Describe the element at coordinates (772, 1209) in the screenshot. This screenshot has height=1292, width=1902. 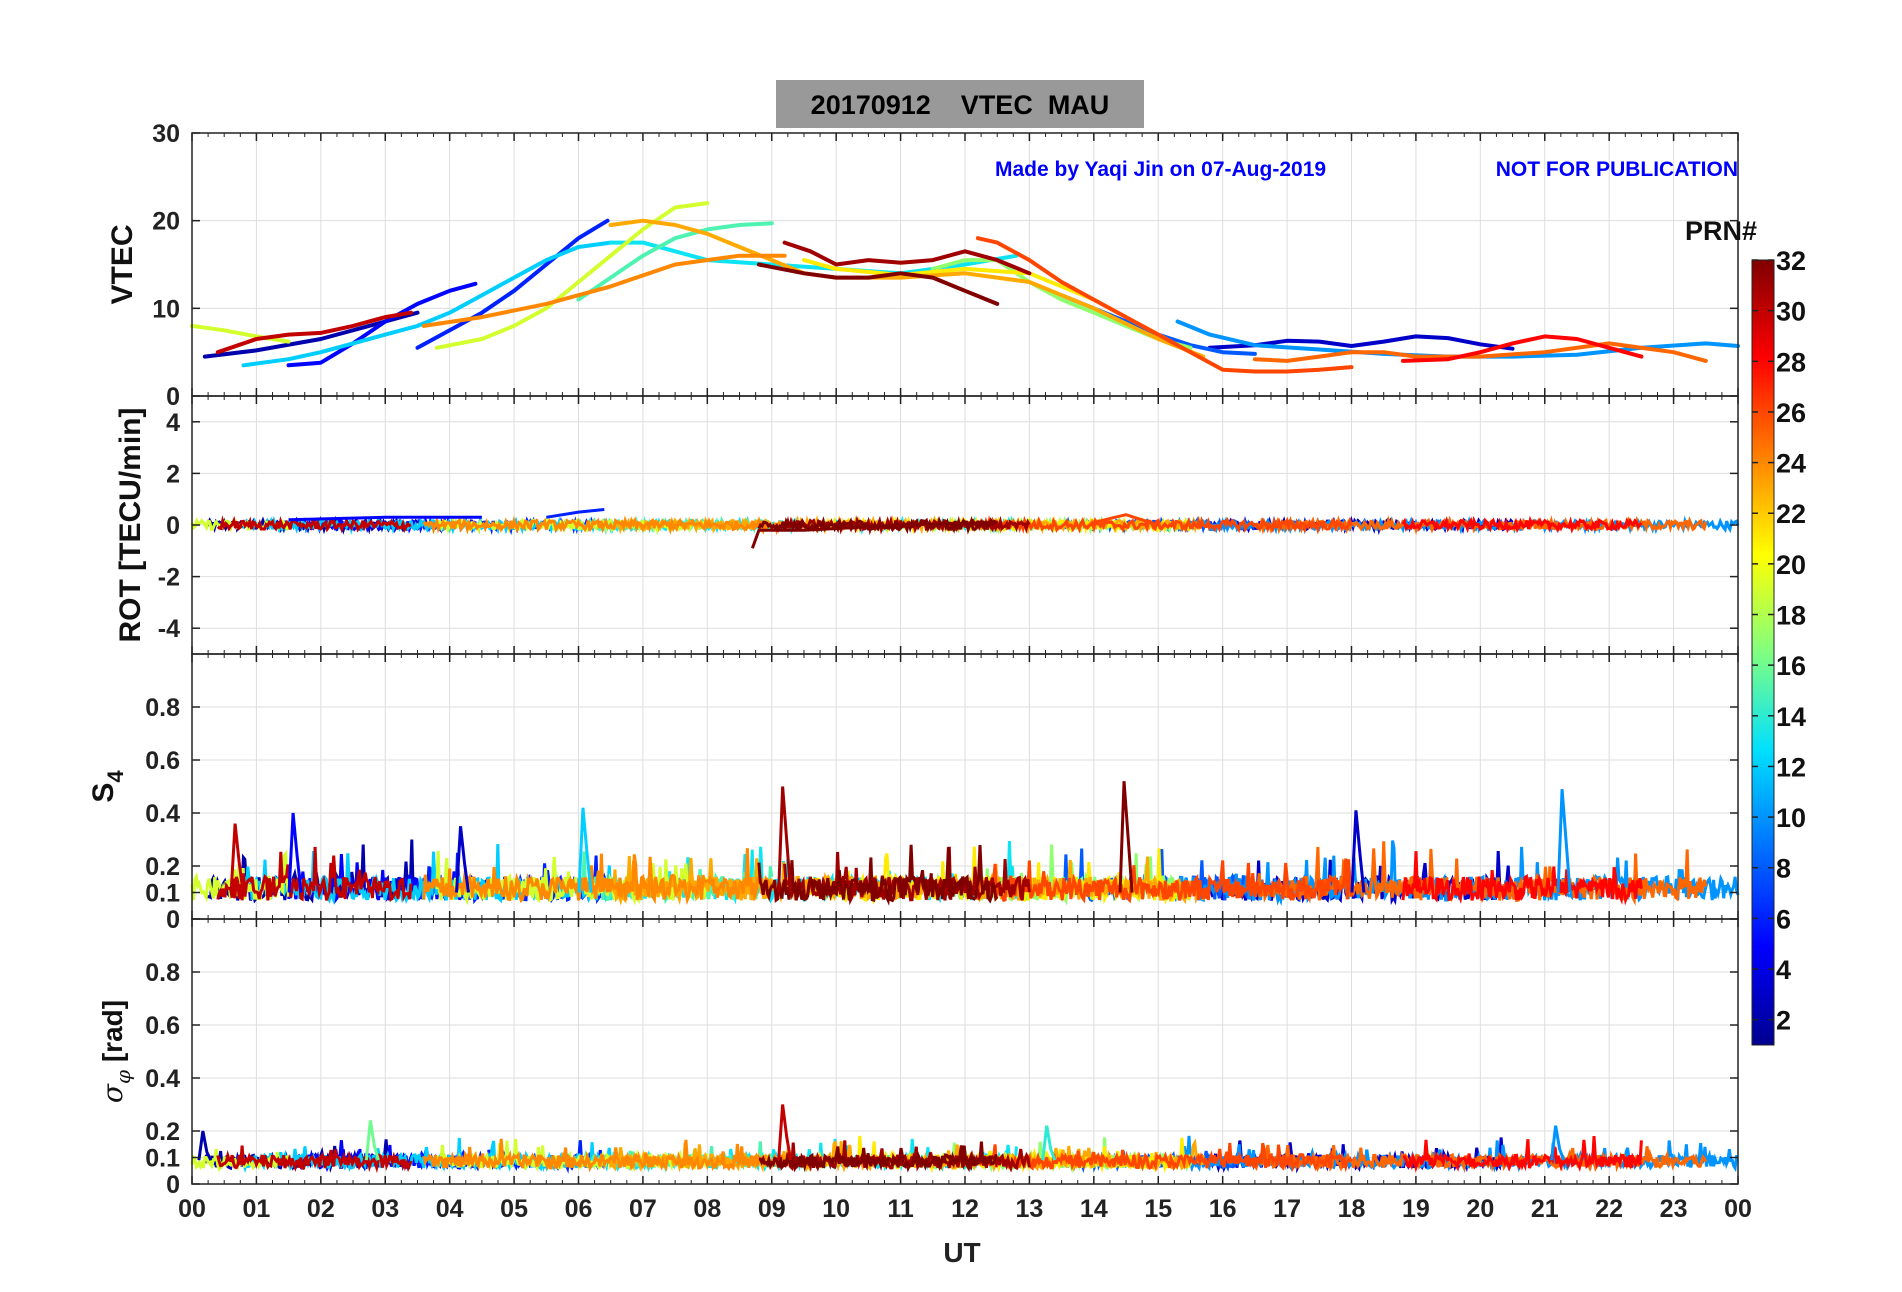
I see `x-tick-label: 09` at that location.